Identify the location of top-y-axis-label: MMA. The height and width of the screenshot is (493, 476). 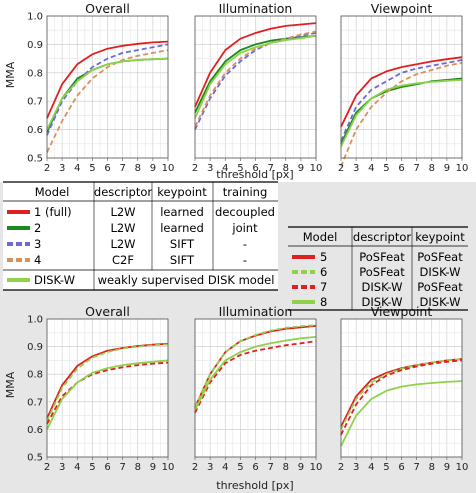
(10, 74).